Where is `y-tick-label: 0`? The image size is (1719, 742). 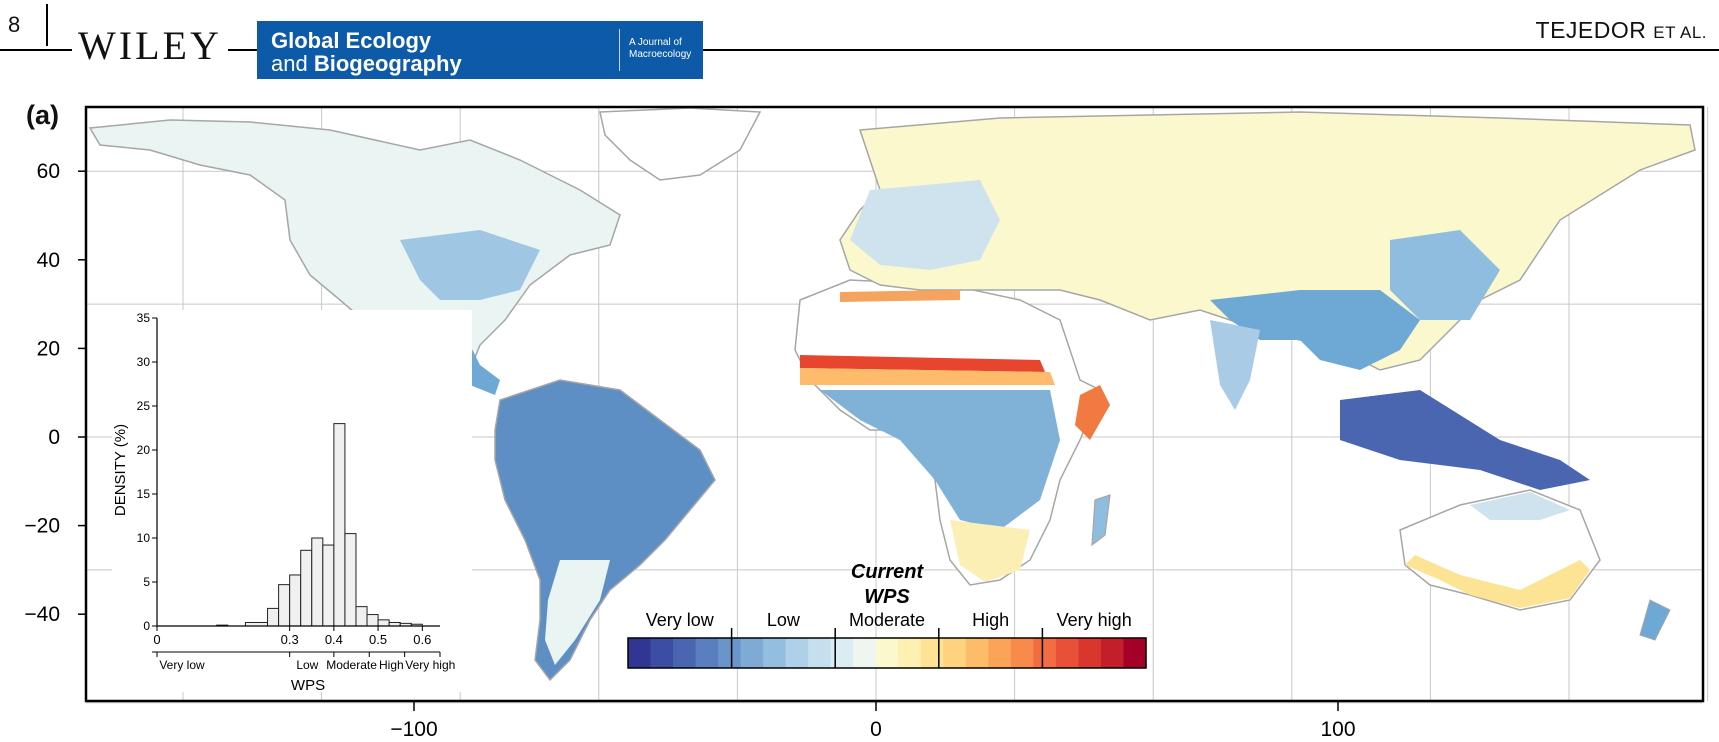 y-tick-label: 0 is located at coordinates (54, 437).